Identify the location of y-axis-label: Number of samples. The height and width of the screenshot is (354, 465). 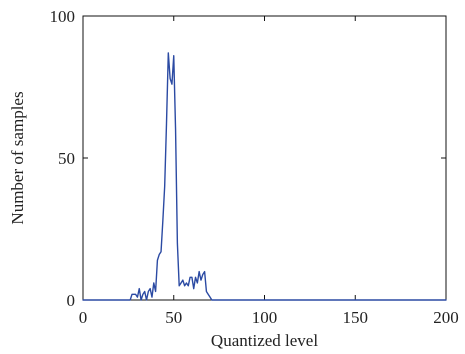
(17, 157).